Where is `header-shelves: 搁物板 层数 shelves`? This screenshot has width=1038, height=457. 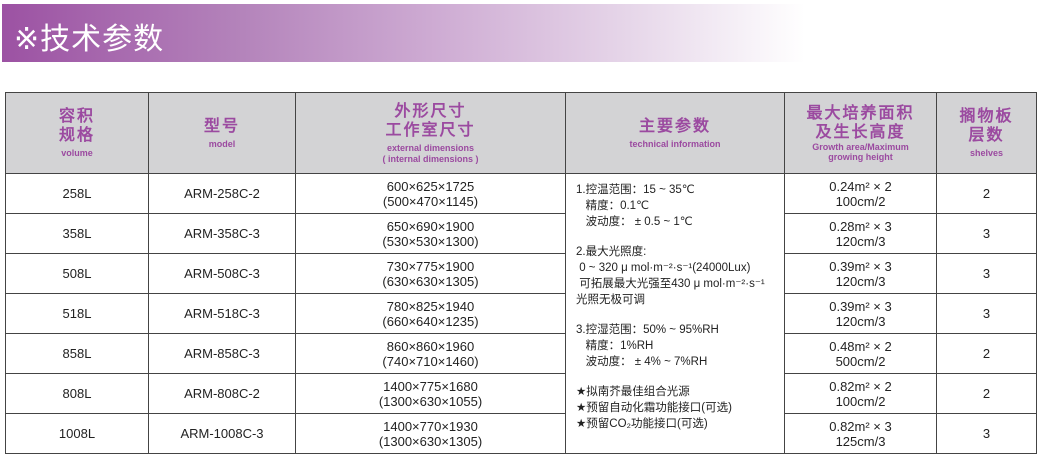 header-shelves: 搁物板 层数 shelves is located at coordinates (986, 133).